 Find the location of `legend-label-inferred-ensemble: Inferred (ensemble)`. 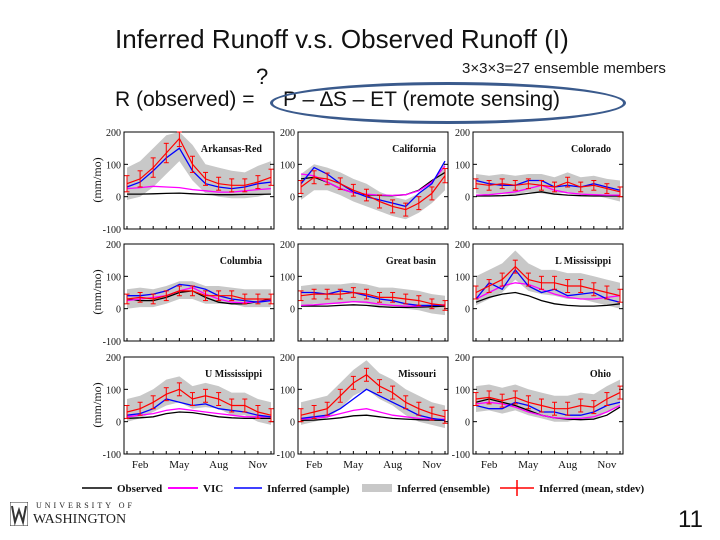

legend-label-inferred-ensemble: Inferred (ensemble) is located at coordinates (443, 489).